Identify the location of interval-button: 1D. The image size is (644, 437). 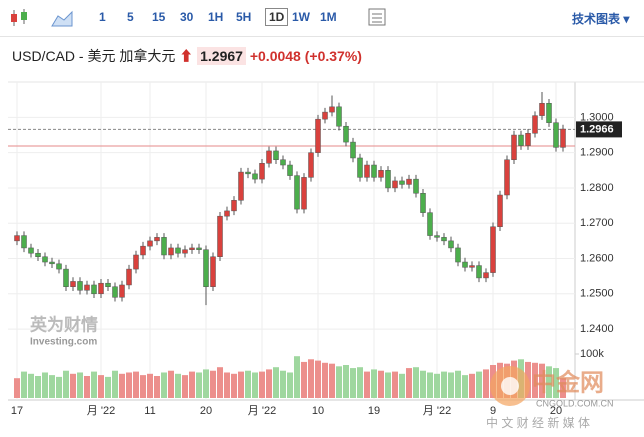
(277, 17).